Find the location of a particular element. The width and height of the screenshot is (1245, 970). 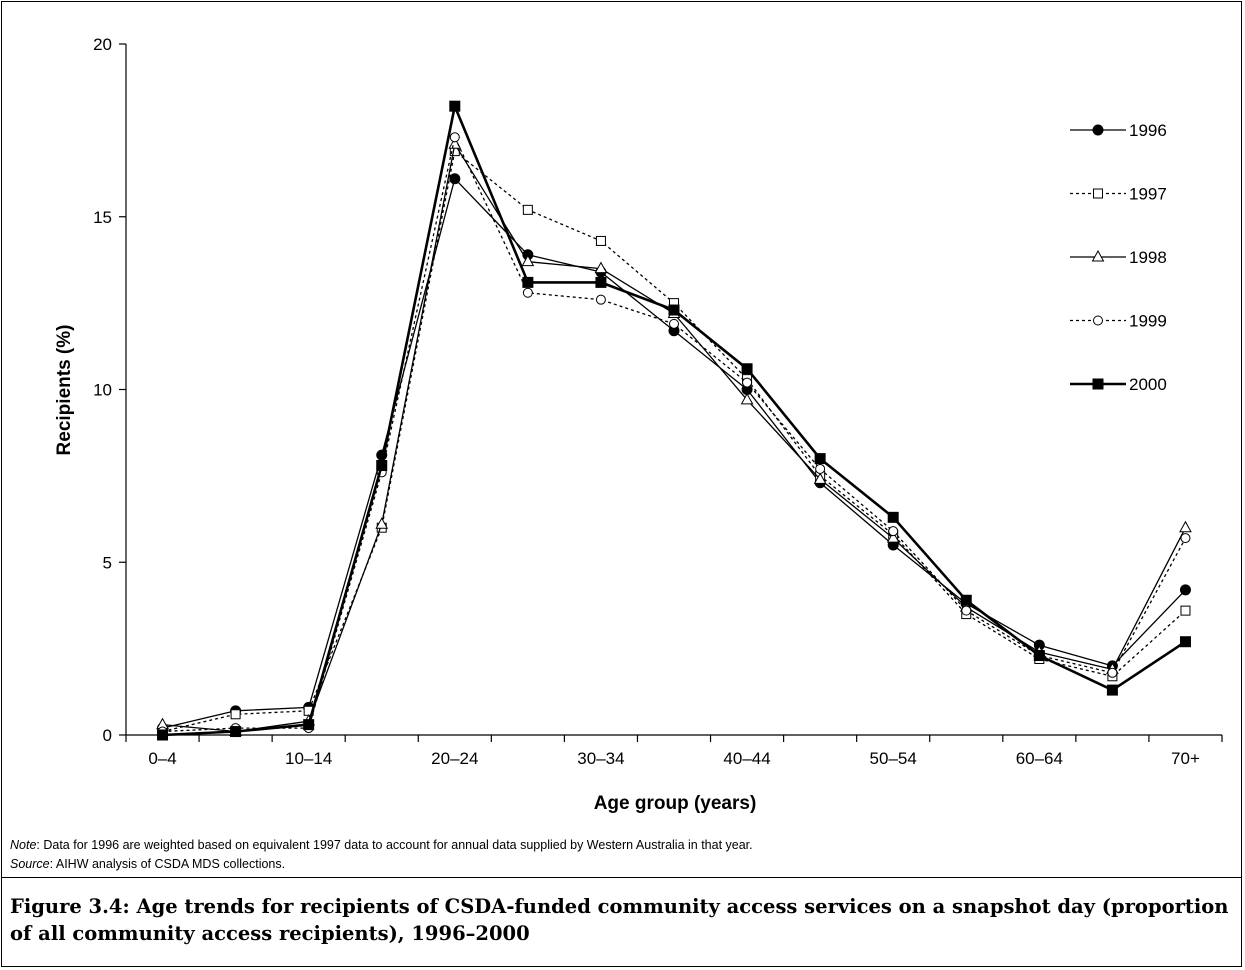

legend-label: 1997 is located at coordinates (1148, 194).